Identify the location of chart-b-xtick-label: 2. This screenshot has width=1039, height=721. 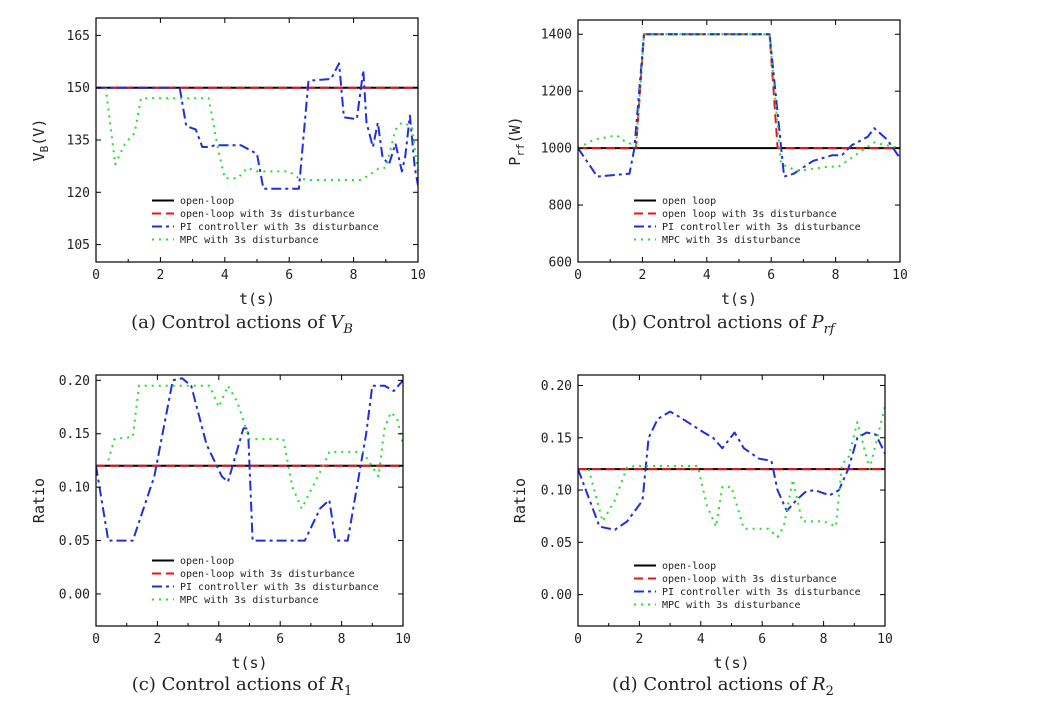
(642, 275).